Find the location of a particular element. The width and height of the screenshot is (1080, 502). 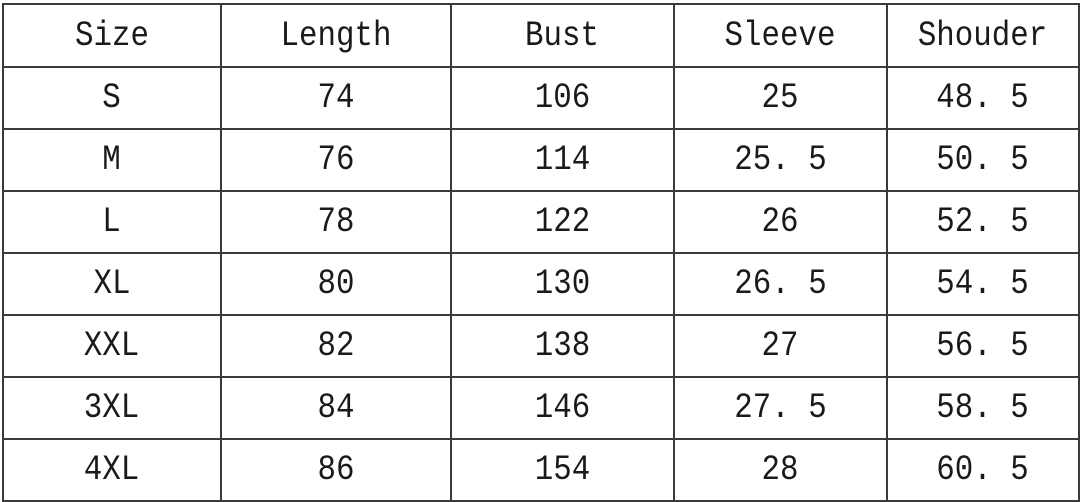

table-row: M 76 114 25. 5 50. 5 is located at coordinates (541, 160).